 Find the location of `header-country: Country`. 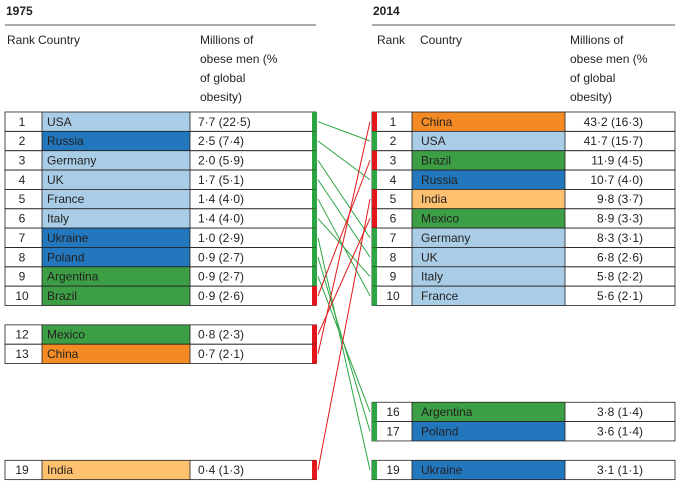

header-country: Country is located at coordinates (441, 40).